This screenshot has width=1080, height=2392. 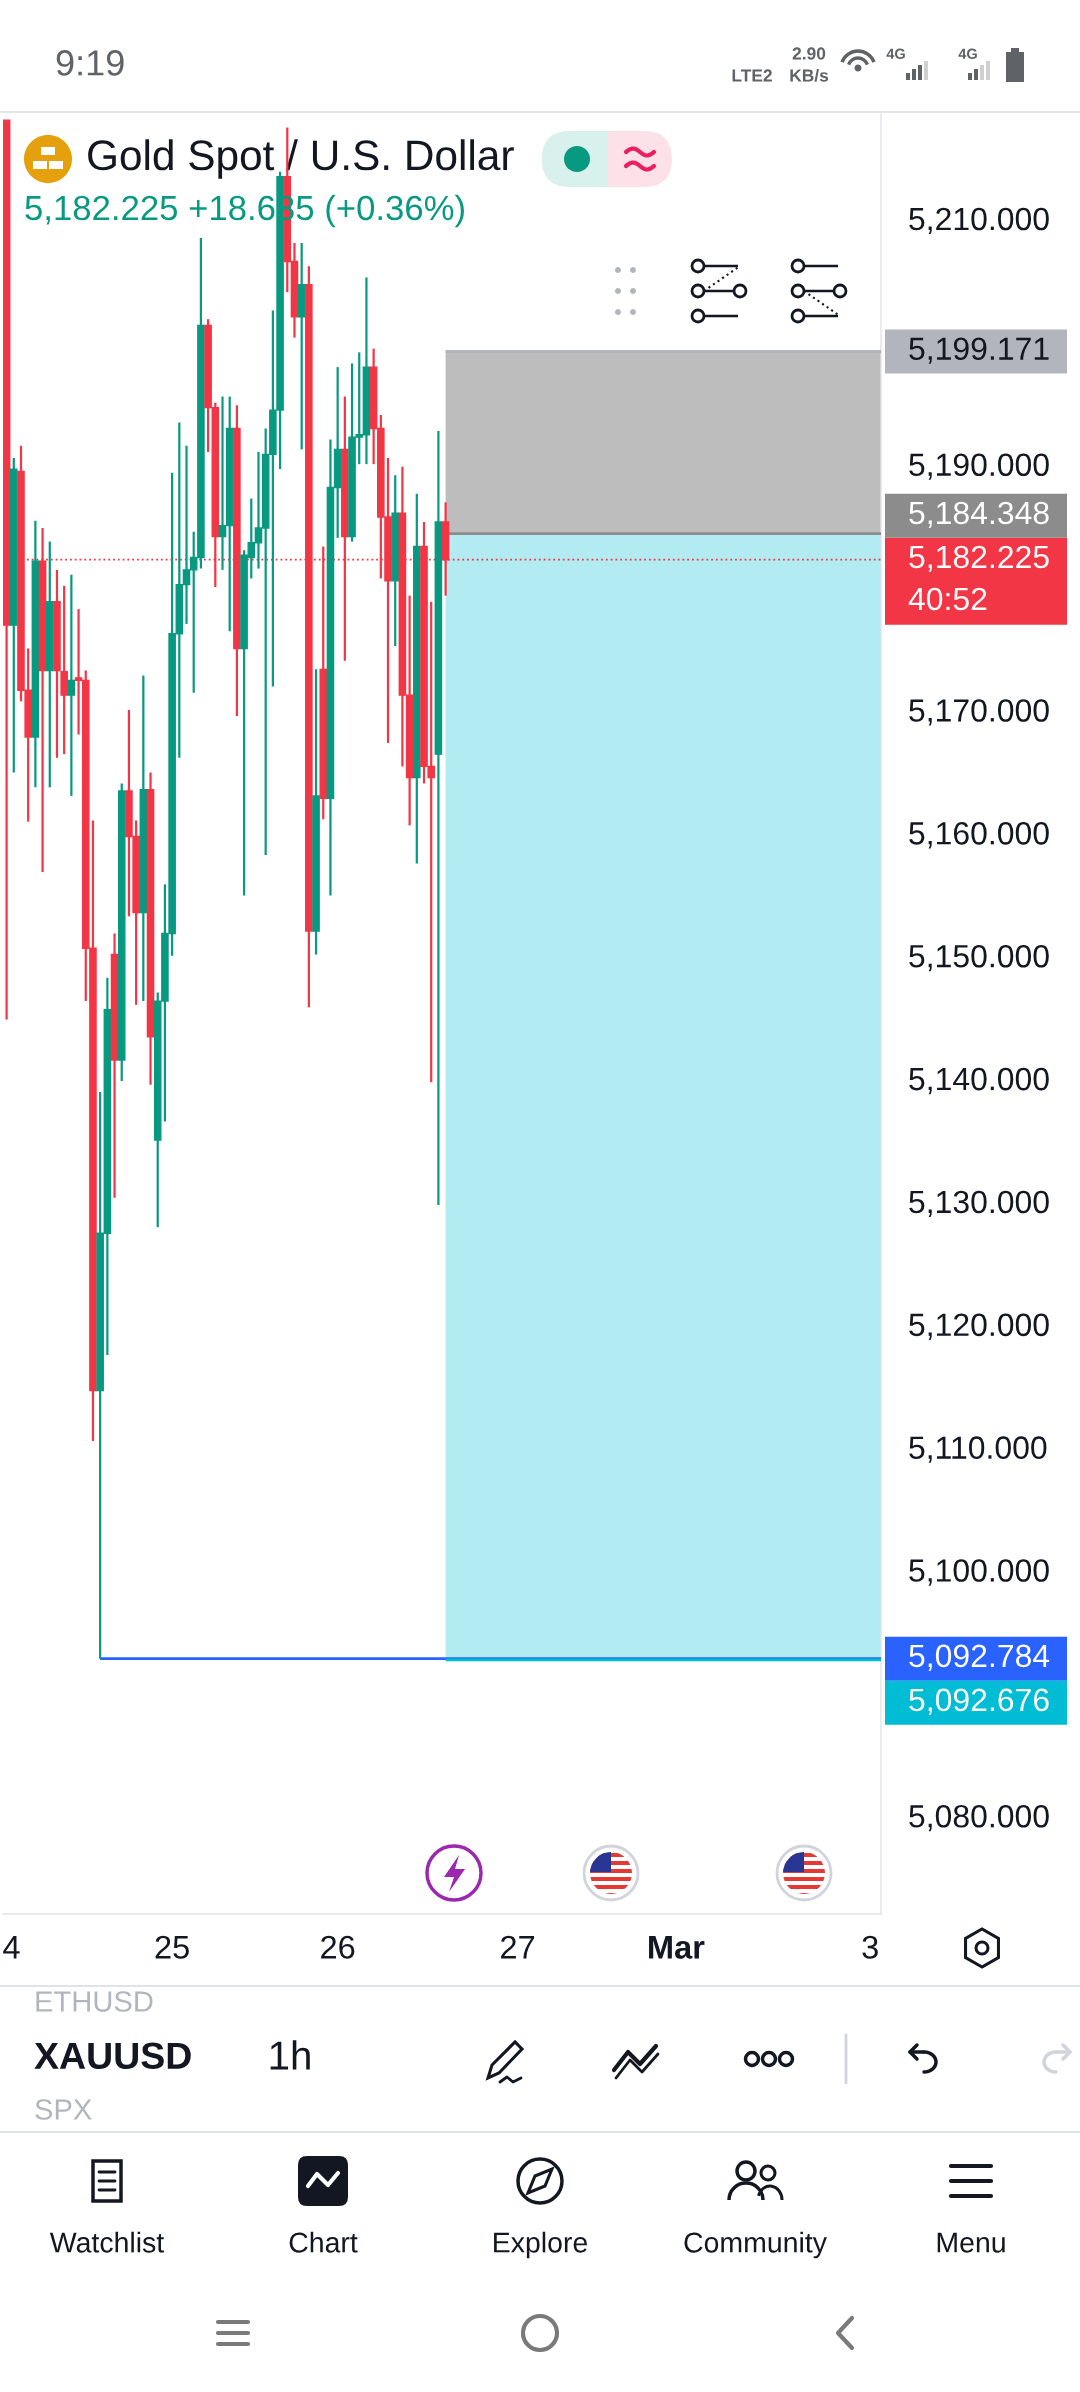 I want to click on y-tick-label: 5,100.000, so click(x=979, y=1572).